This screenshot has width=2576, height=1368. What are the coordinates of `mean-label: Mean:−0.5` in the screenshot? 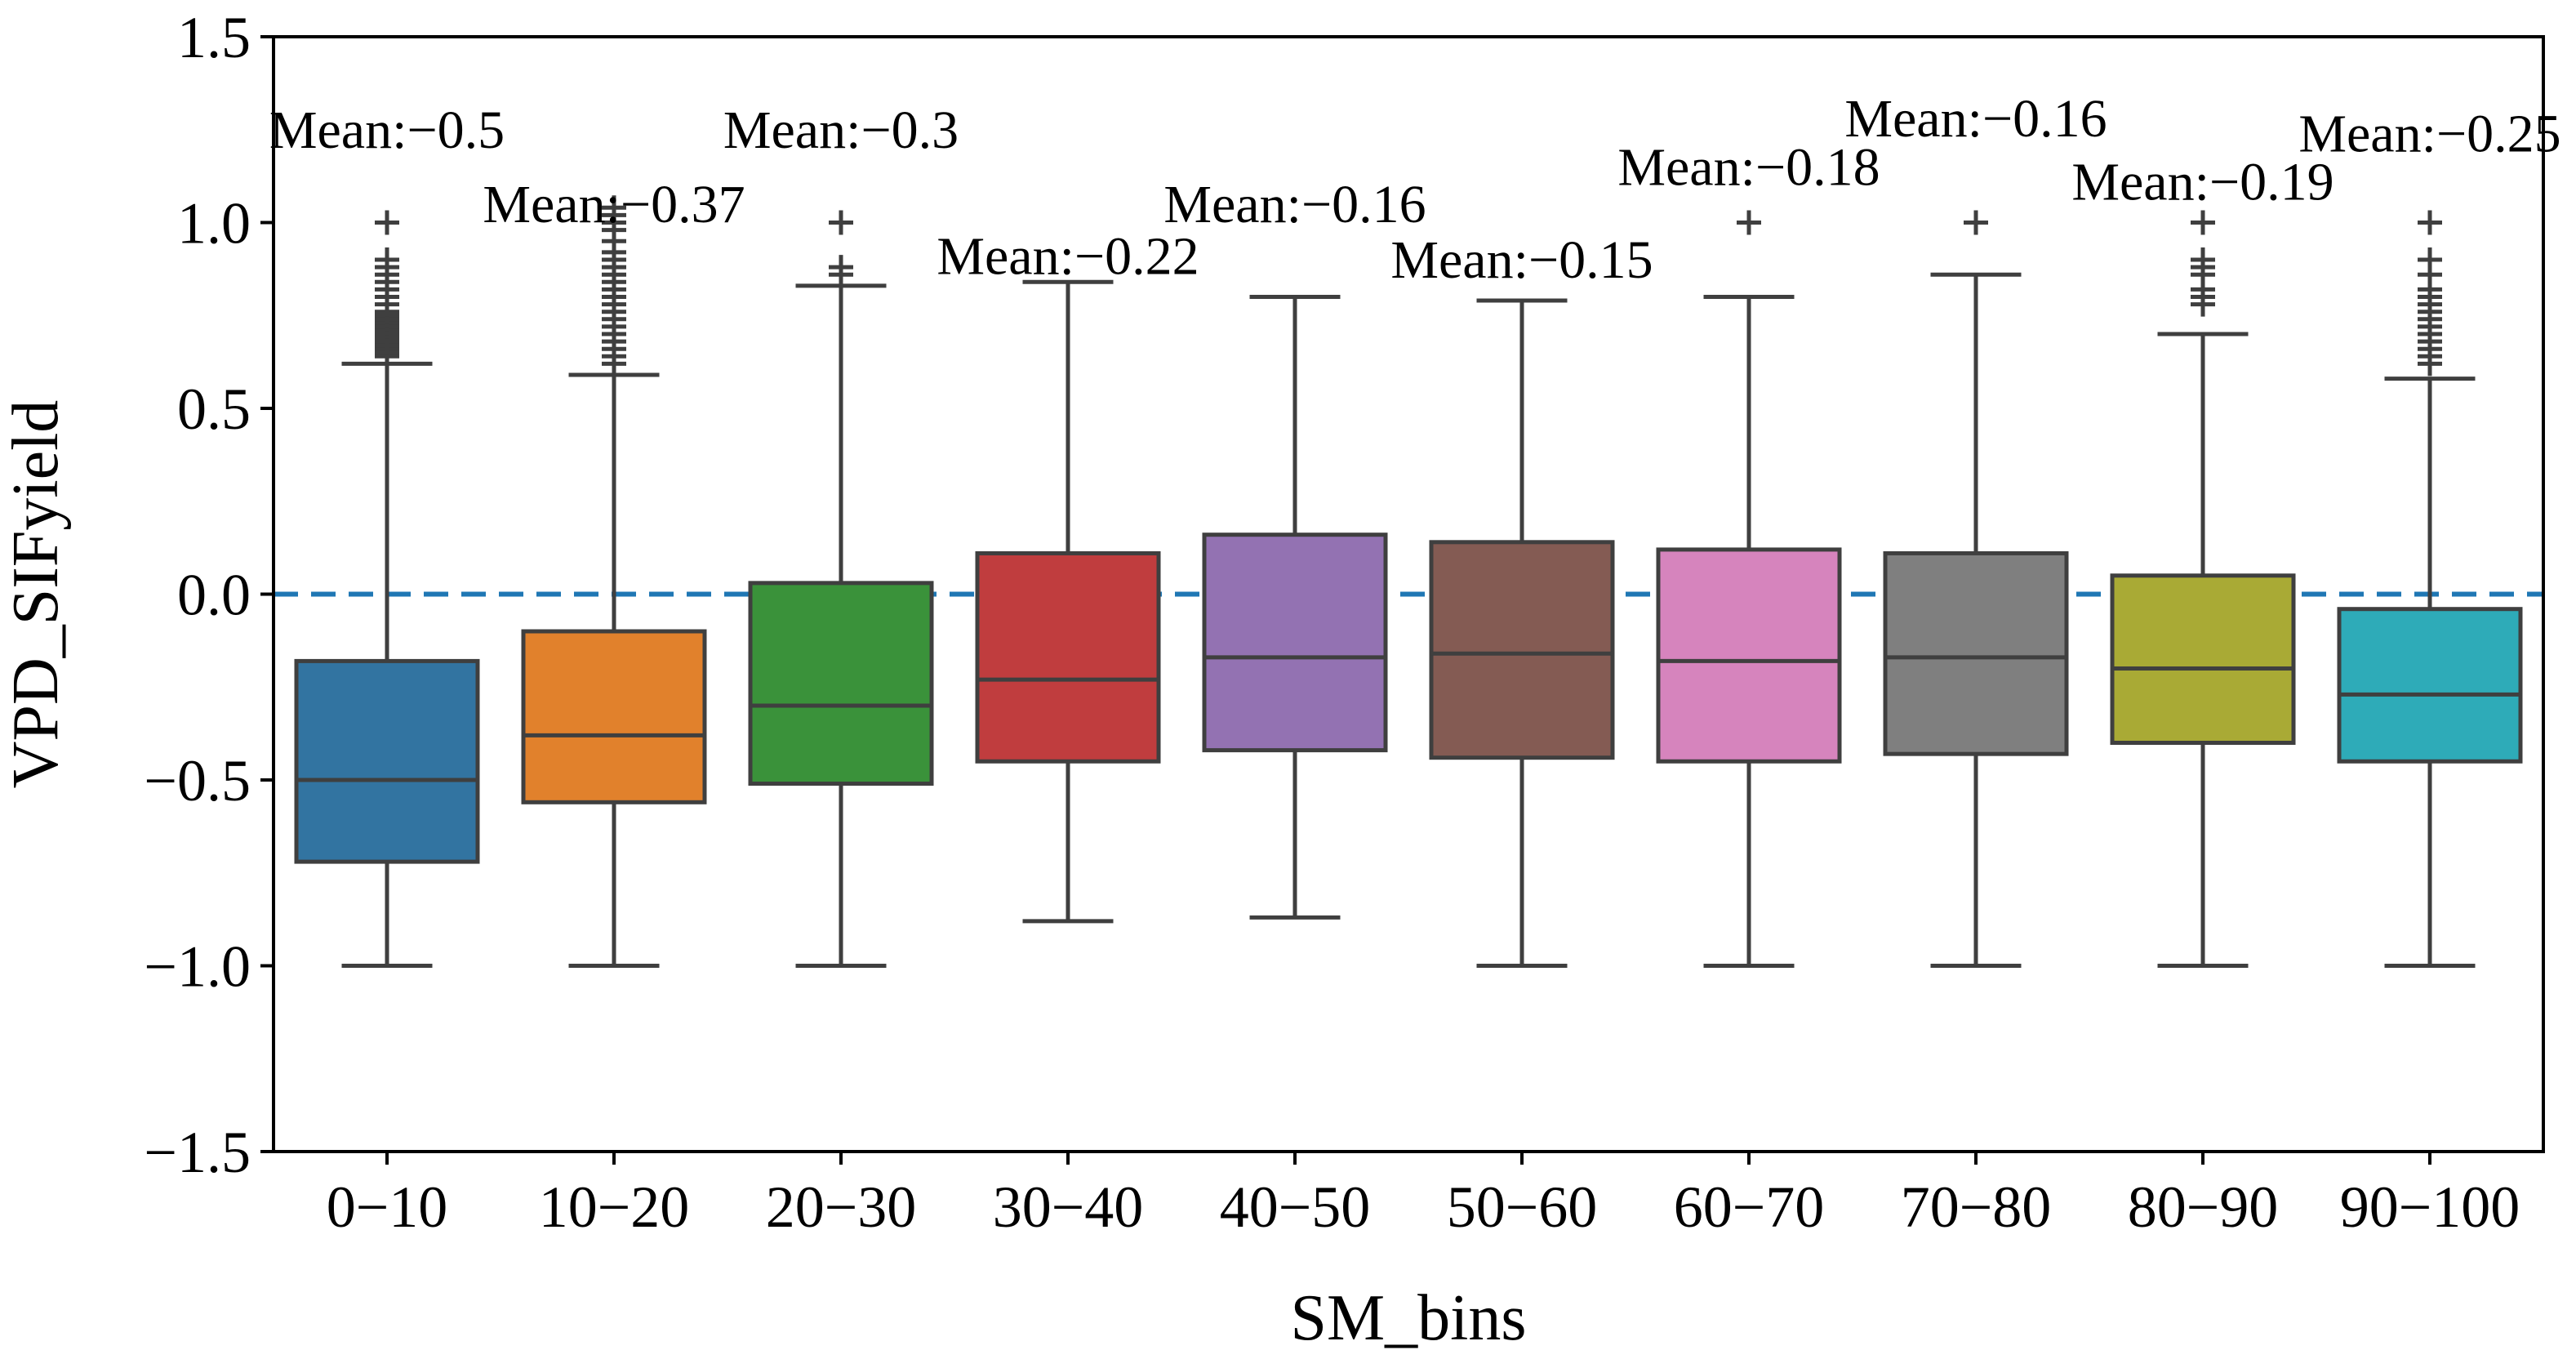 It's located at (387, 130).